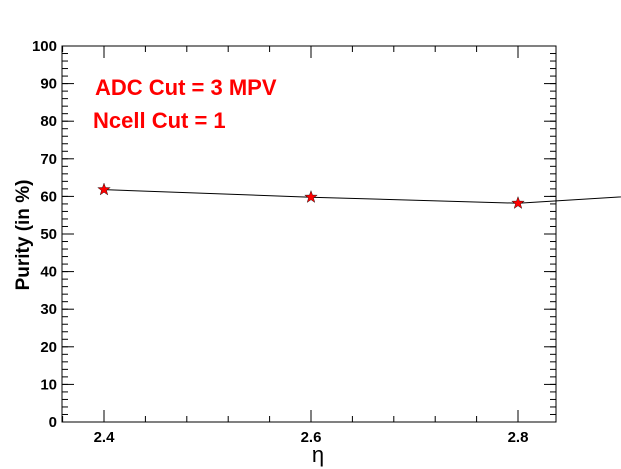  What do you see at coordinates (186, 87) in the screenshot?
I see `annotation-adc-cut: ADC Cut = 3 MPV` at bounding box center [186, 87].